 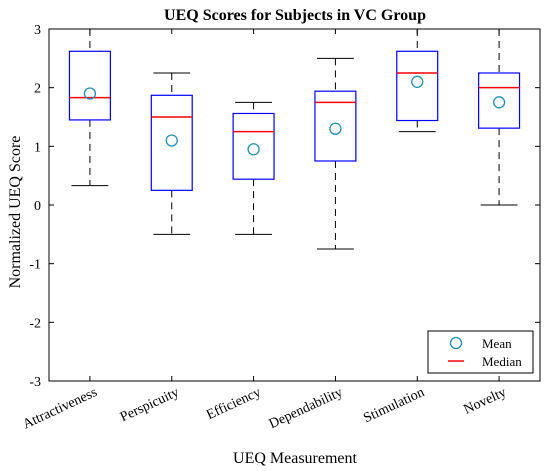 I want to click on x-tick-label: Stimulation, so click(x=394, y=405).